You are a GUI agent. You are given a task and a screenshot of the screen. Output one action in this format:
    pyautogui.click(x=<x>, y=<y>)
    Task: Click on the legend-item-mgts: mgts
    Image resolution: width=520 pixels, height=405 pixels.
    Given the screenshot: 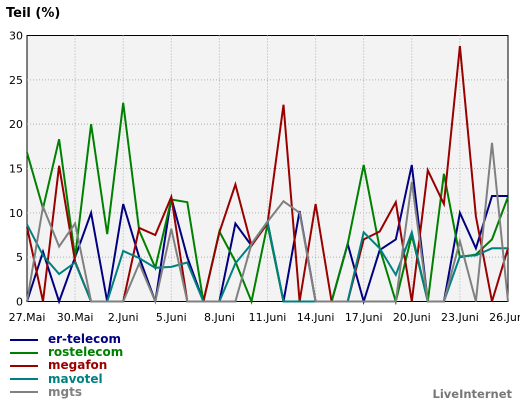 What is the action you would take?
    pyautogui.click(x=66, y=391)
    